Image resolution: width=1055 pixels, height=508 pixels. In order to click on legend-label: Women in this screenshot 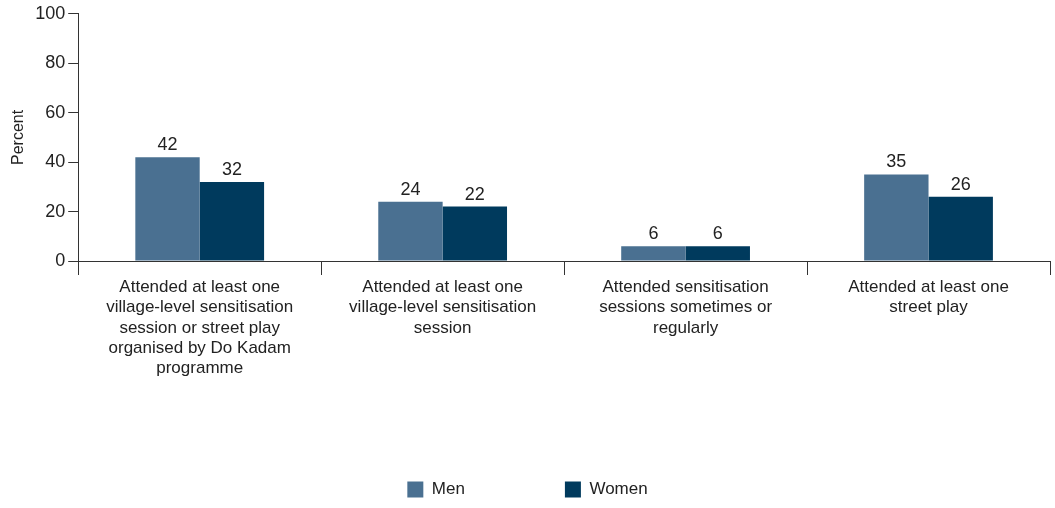, I will do `click(618, 489)`.